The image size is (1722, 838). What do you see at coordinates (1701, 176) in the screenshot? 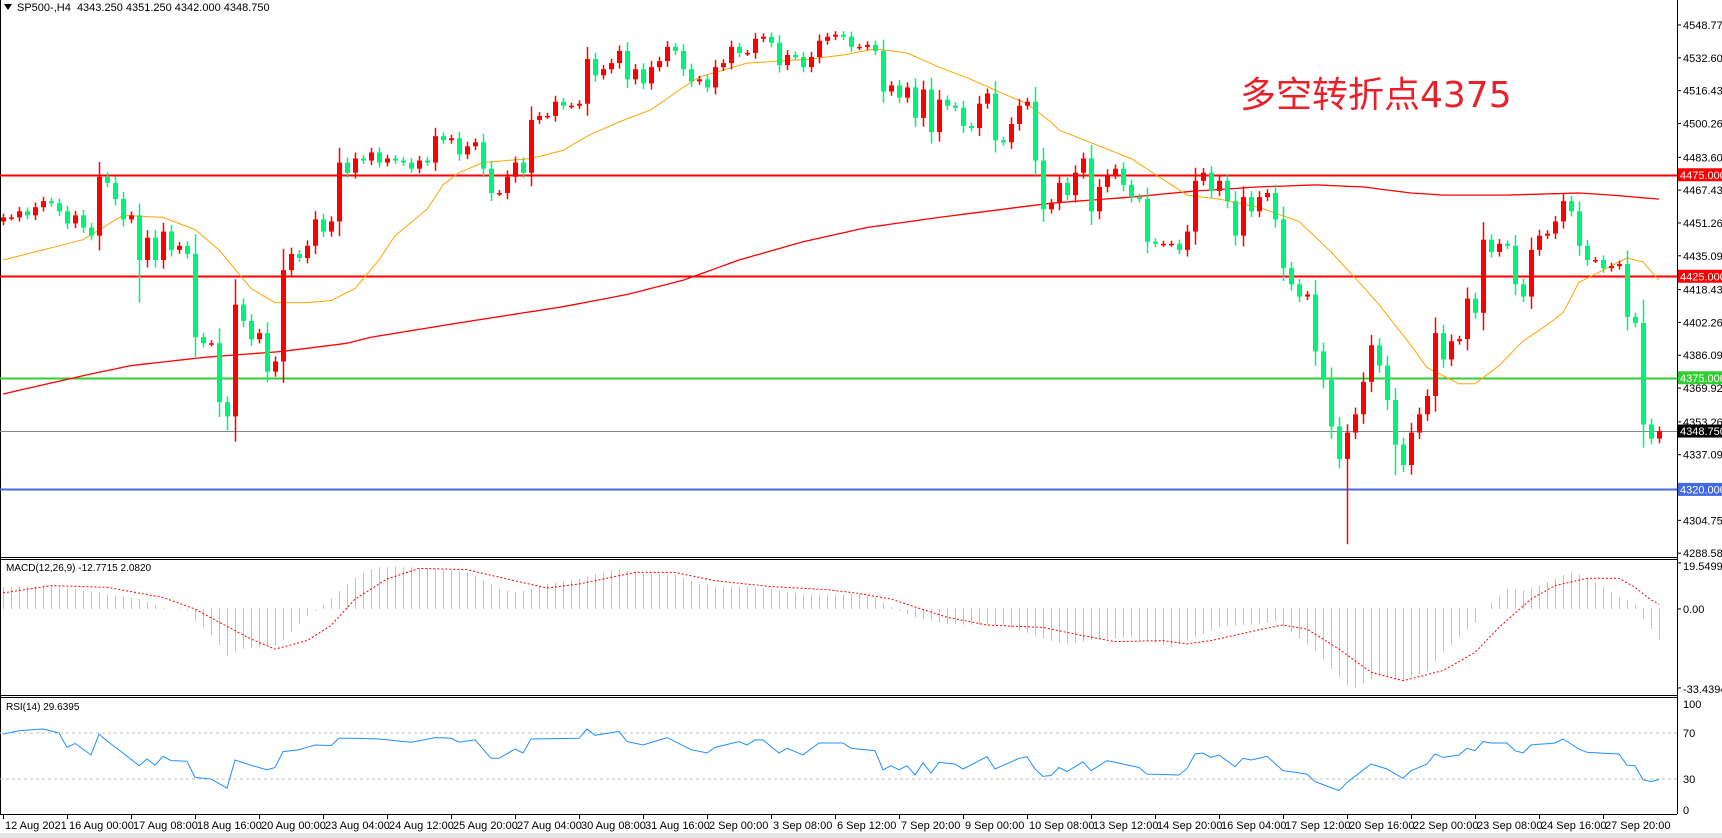
I see `level-price-label: 4475.000` at bounding box center [1701, 176].